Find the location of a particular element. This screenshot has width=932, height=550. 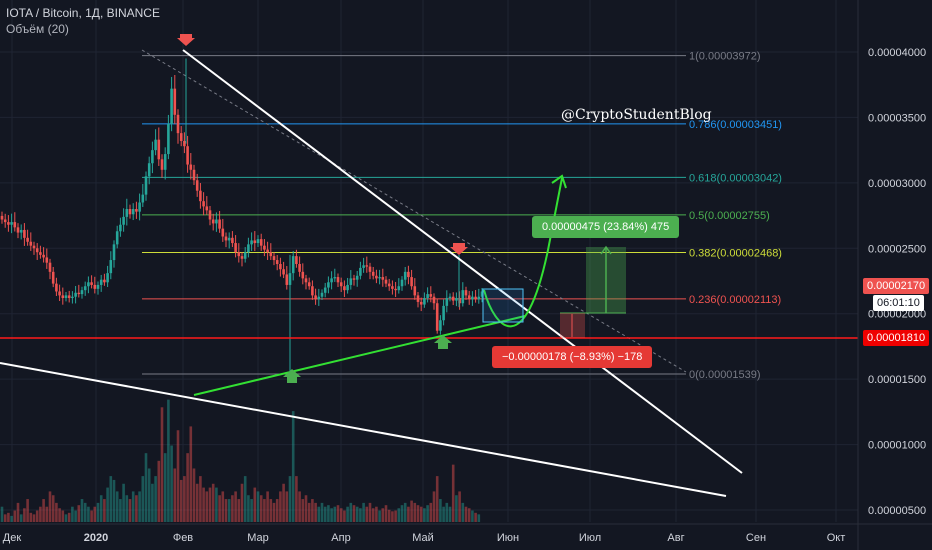

long-position-label: 0.00000475 (23.84%) 475 is located at coordinates (606, 227).